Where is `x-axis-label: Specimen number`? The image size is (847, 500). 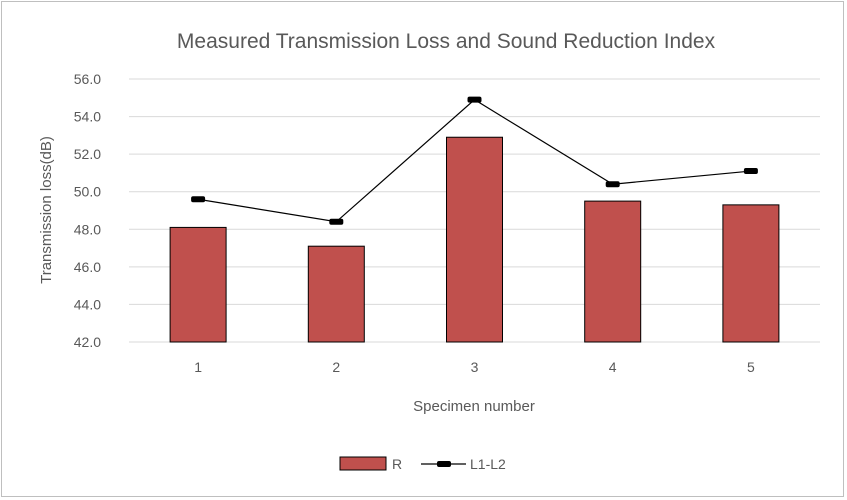 x-axis-label: Specimen number is located at coordinates (474, 406).